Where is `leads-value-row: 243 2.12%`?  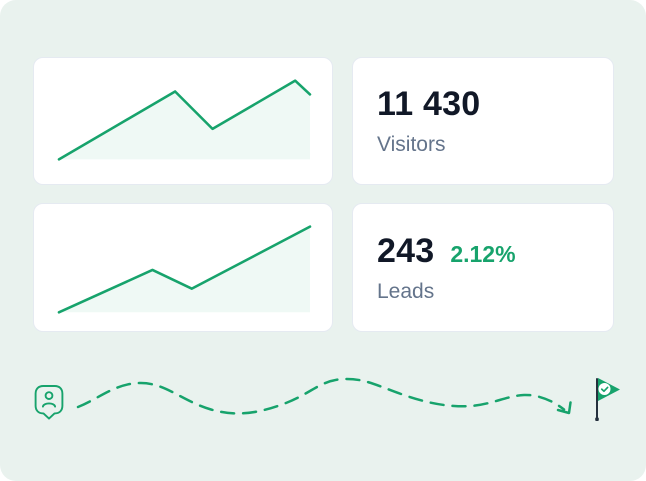 leads-value-row: 243 2.12% is located at coordinates (495, 251).